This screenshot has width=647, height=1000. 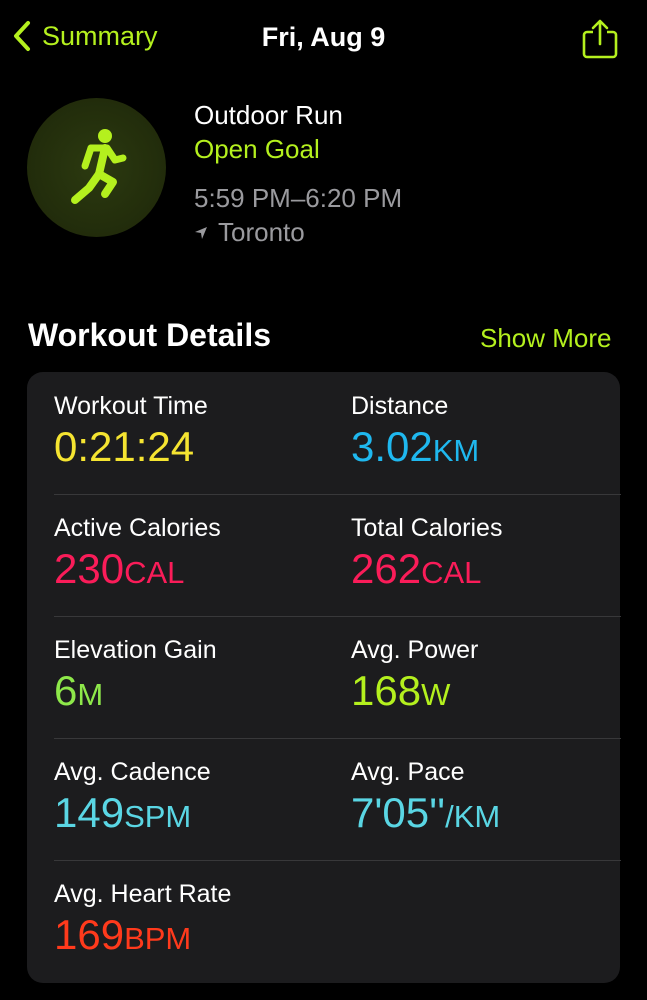 I want to click on metrics-row: Avg. Cadence 149SPM Avg. Pace 7'05''/KM, so click(x=337, y=799).